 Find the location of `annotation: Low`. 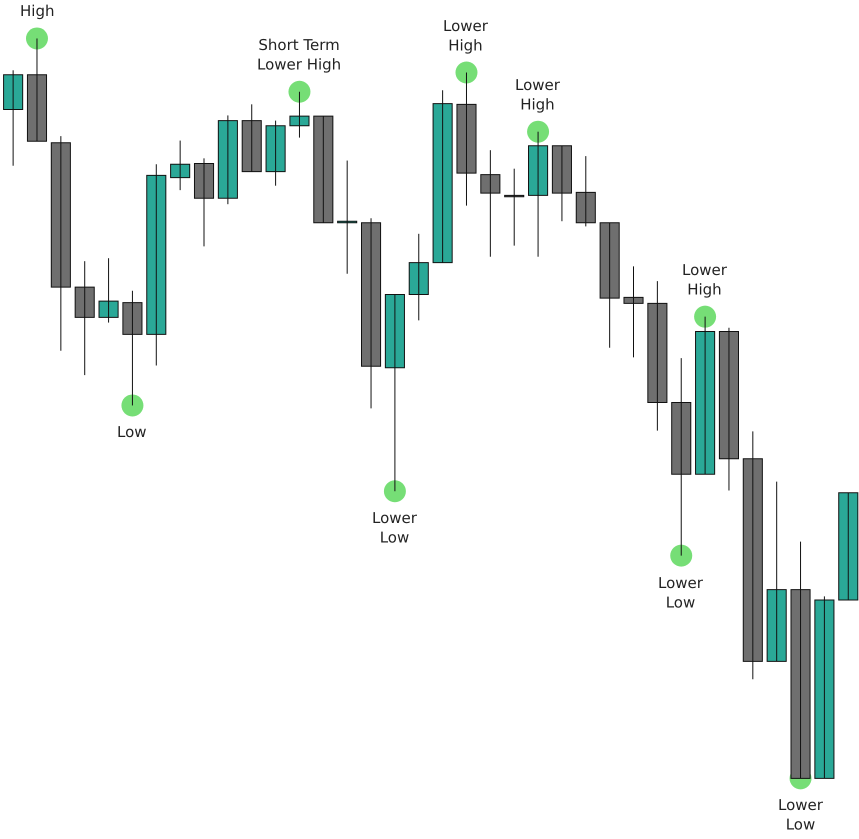

annotation: Low is located at coordinates (132, 432).